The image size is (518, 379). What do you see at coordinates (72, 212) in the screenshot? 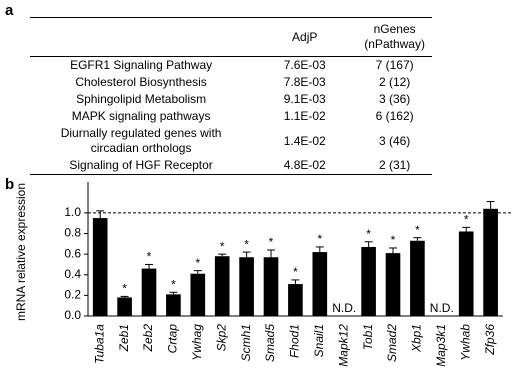
I see `y-tick-label: 1.0` at bounding box center [72, 212].